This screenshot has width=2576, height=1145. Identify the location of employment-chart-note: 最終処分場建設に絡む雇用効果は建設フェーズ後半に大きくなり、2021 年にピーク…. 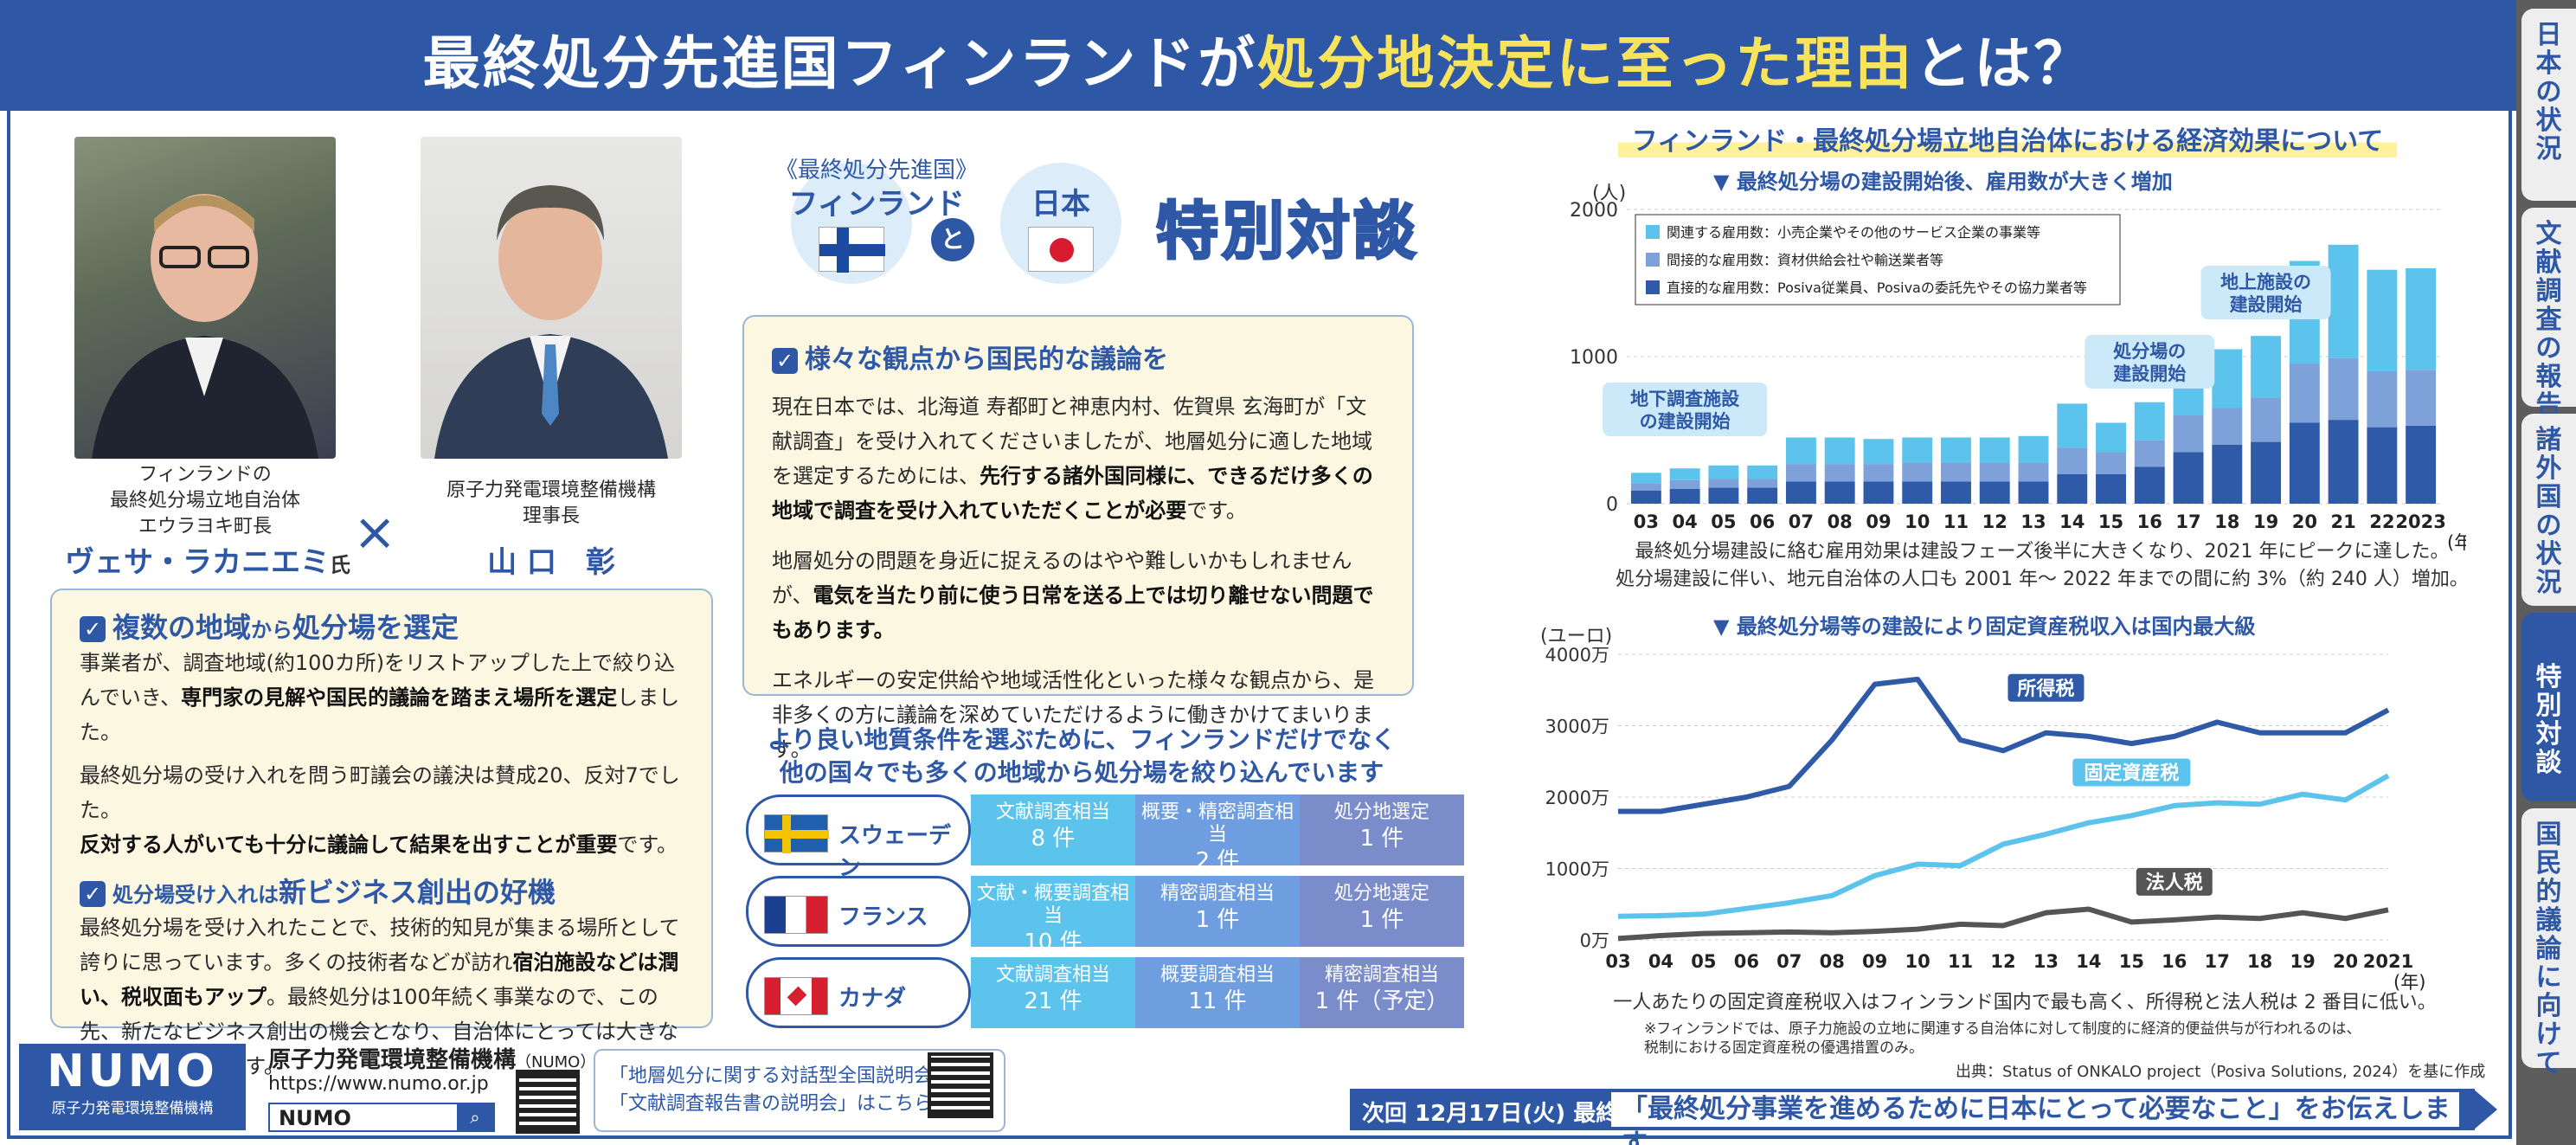
(2043, 565).